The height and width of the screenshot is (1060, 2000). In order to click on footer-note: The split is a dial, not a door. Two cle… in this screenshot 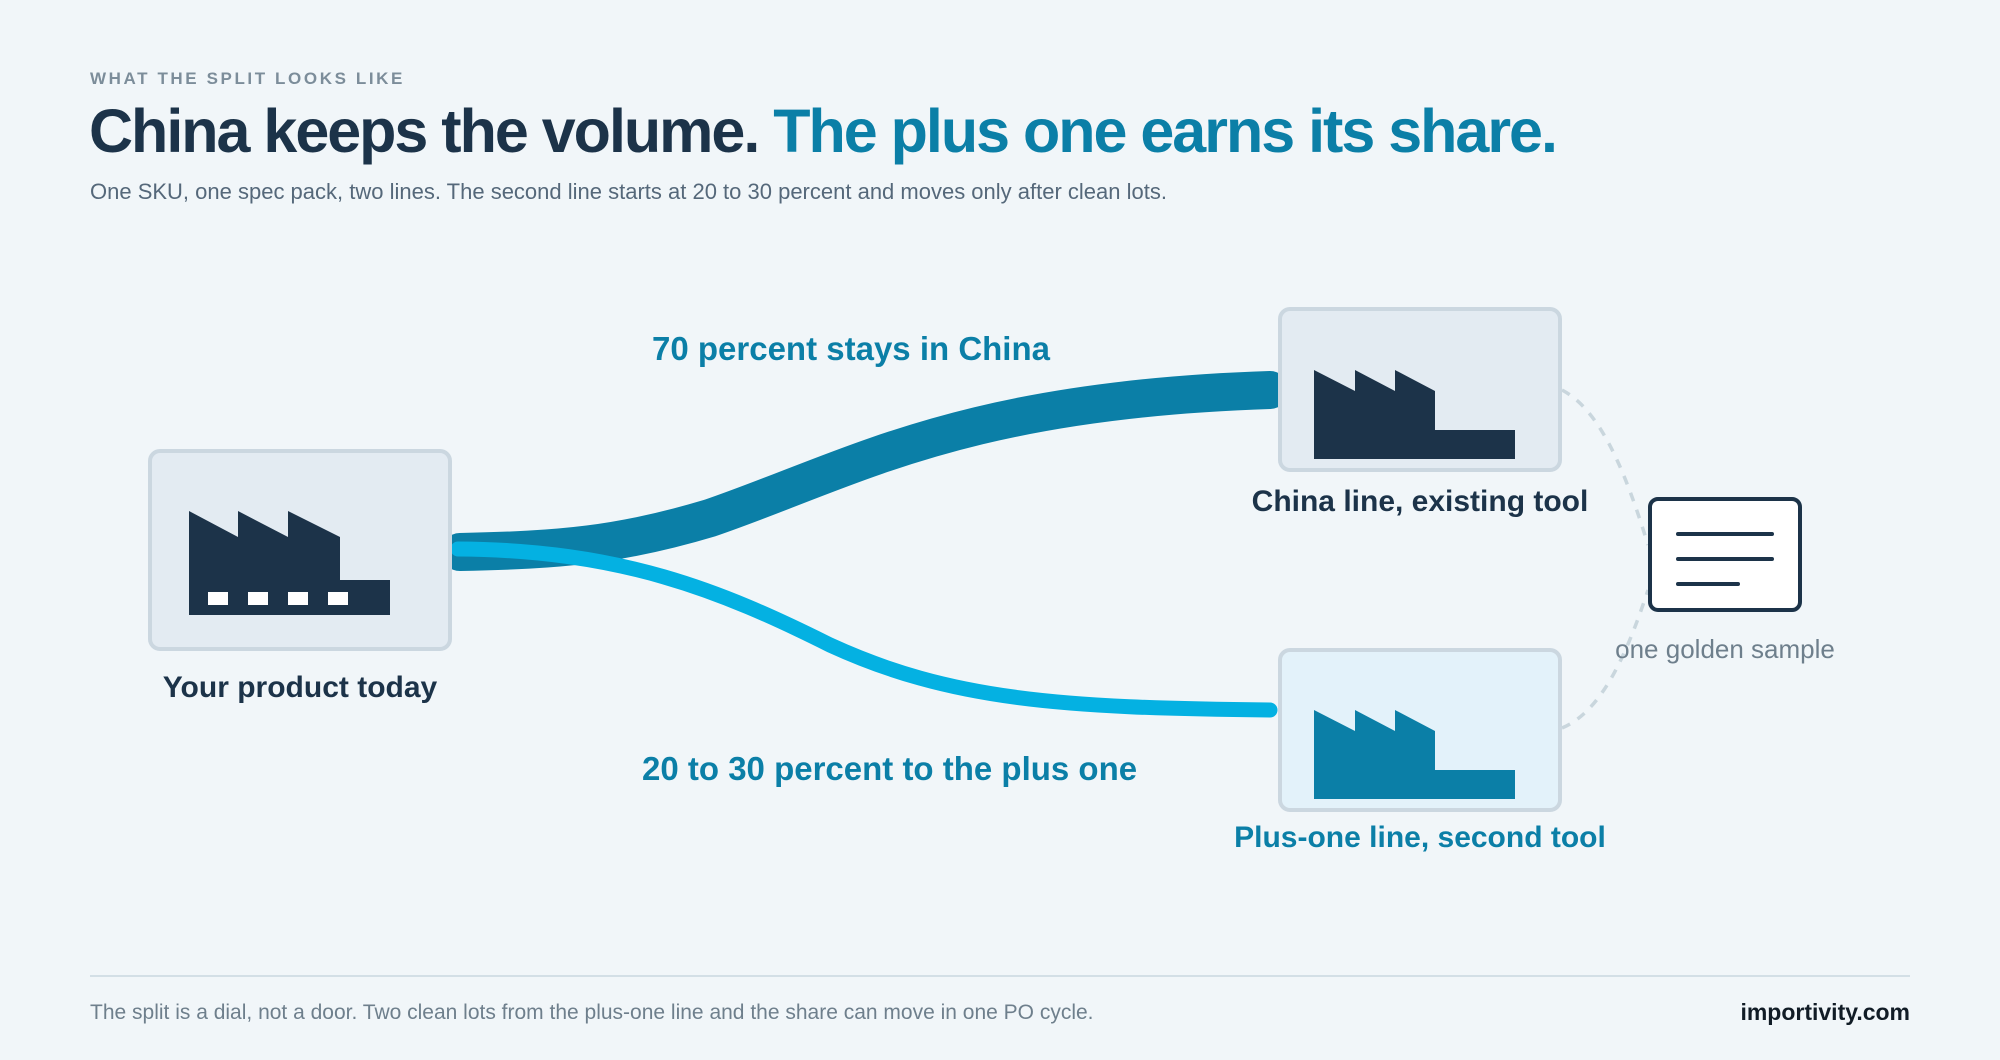, I will do `click(592, 1012)`.